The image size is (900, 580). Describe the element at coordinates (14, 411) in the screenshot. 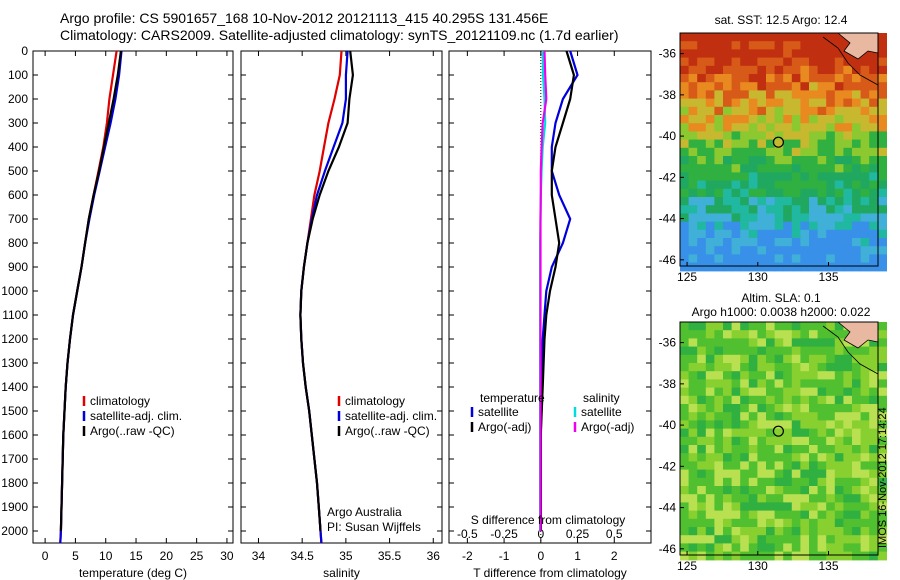

I see `y-tick-label: 1500` at that location.